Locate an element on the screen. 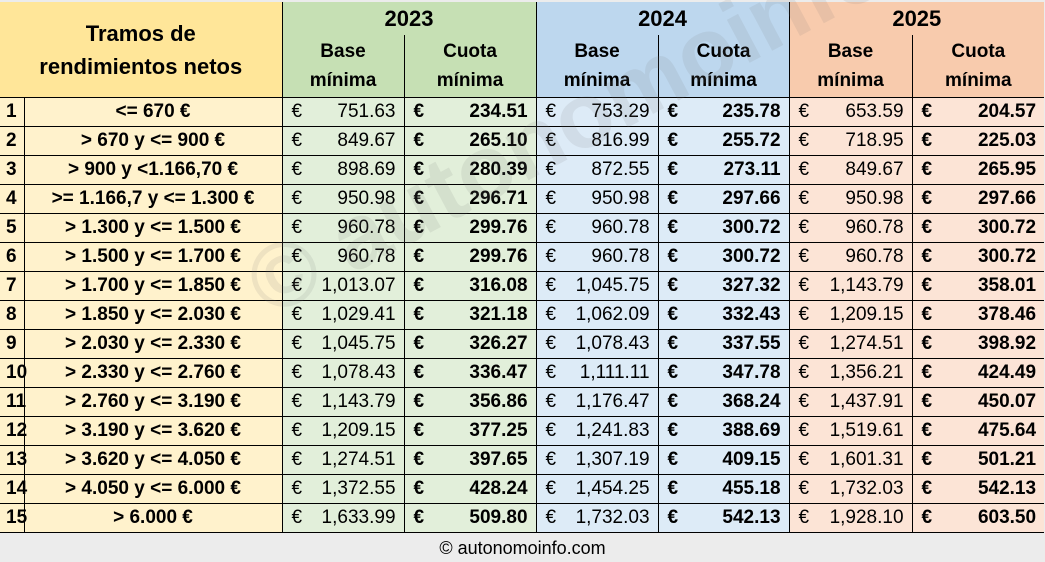  base-minima-2023-cell: €960.78 is located at coordinates (343, 257).